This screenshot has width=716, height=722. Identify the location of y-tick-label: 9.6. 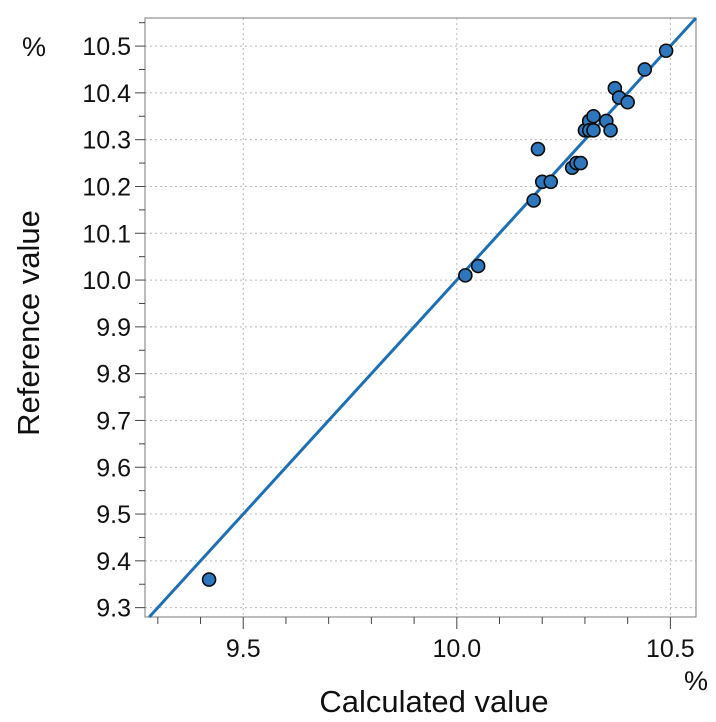
(113, 468).